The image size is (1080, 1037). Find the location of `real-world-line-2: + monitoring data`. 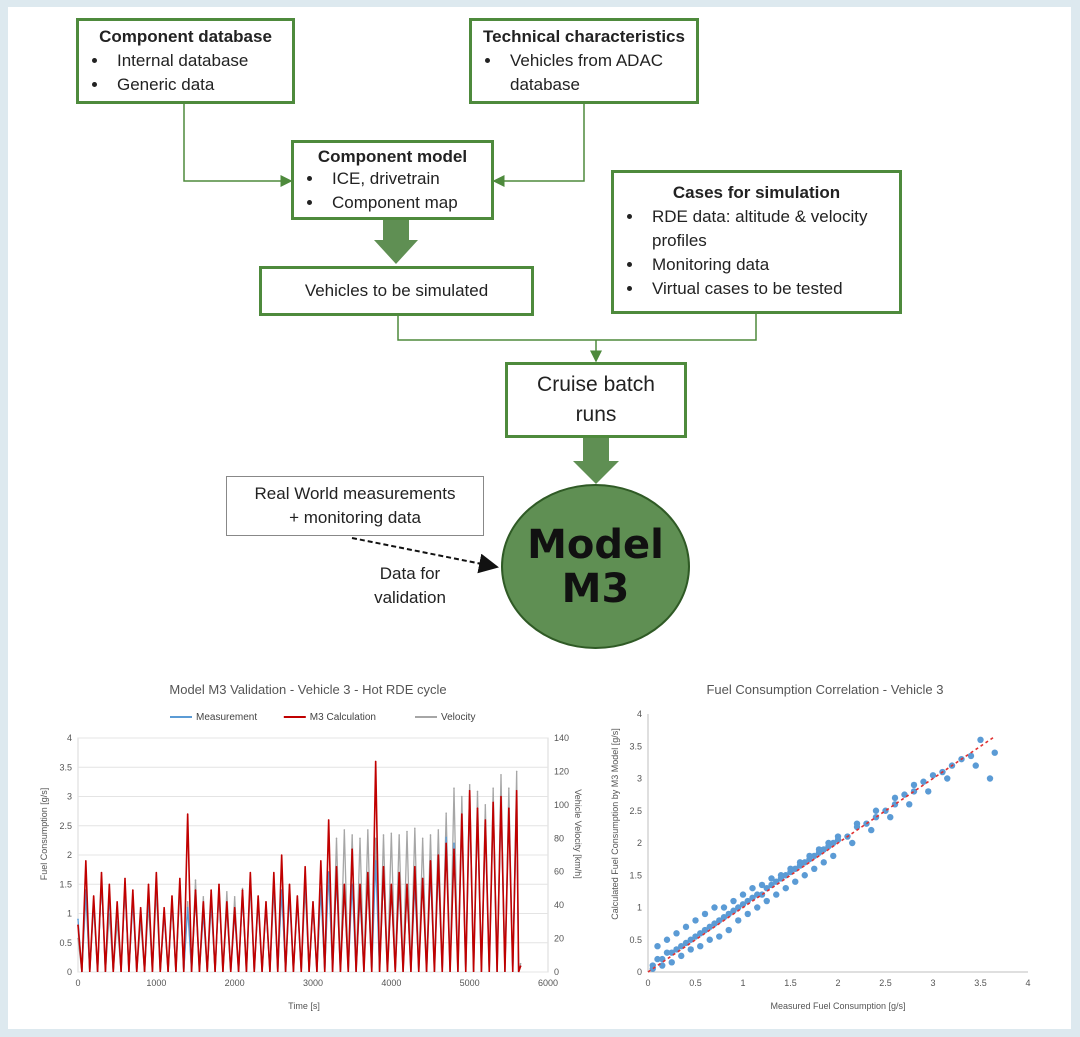

real-world-line-2: + monitoring data is located at coordinates (355, 517).